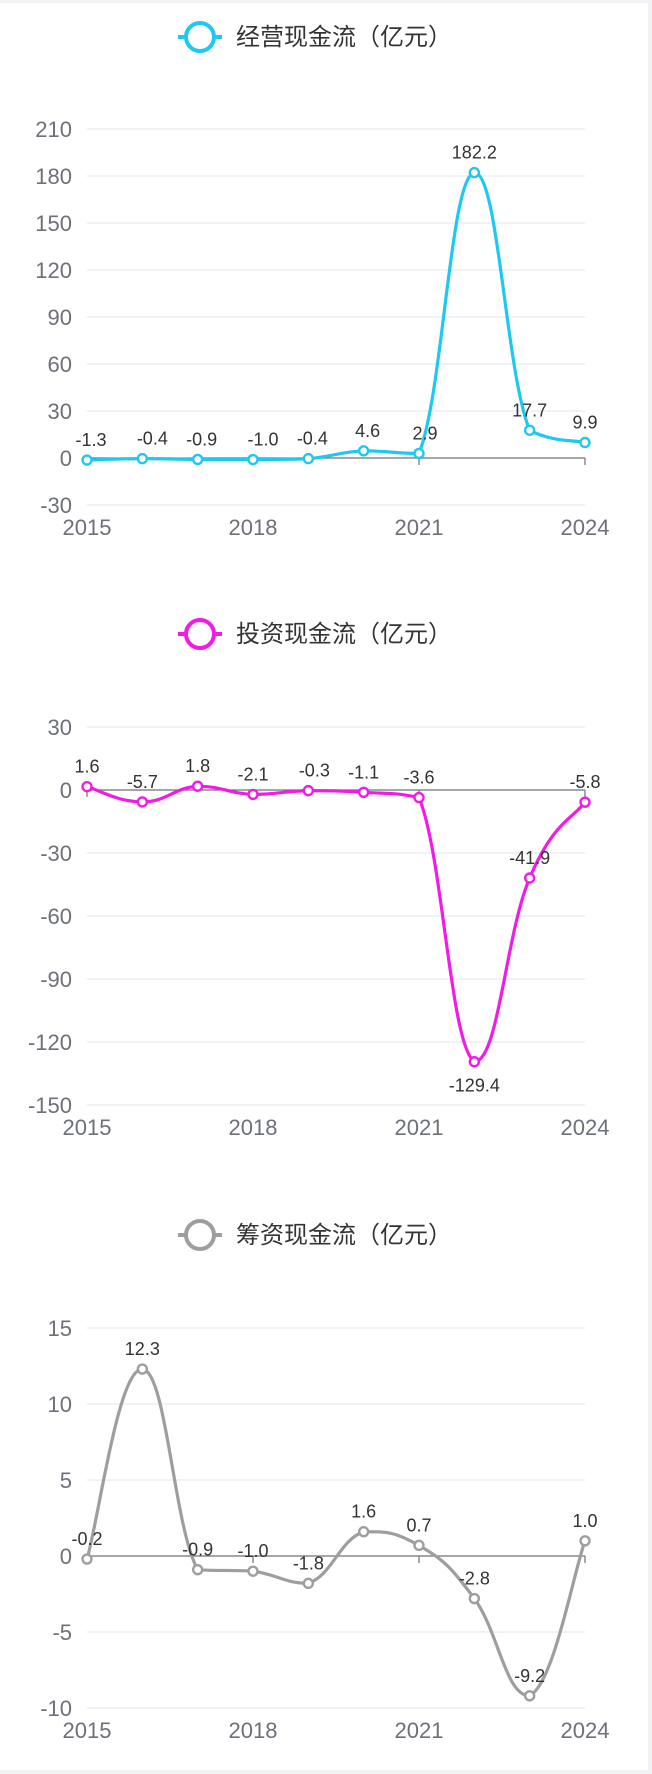 The image size is (652, 1774). Describe the element at coordinates (584, 422) in the screenshot. I see `data-label: 9.9` at that location.